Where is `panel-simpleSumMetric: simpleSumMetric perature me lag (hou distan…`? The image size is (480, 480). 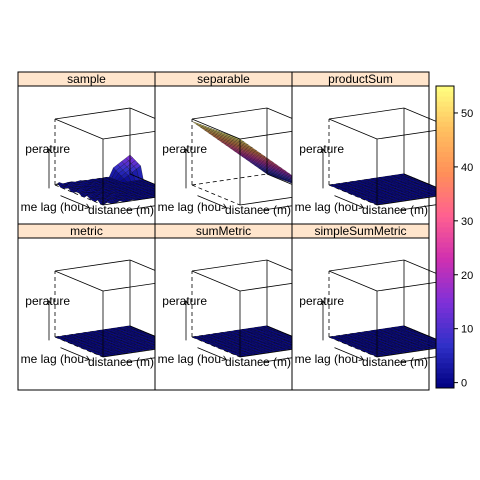
panel-simpleSumMetric: simpleSumMetric perature me lag (hou distan… is located at coordinates (372, 307).